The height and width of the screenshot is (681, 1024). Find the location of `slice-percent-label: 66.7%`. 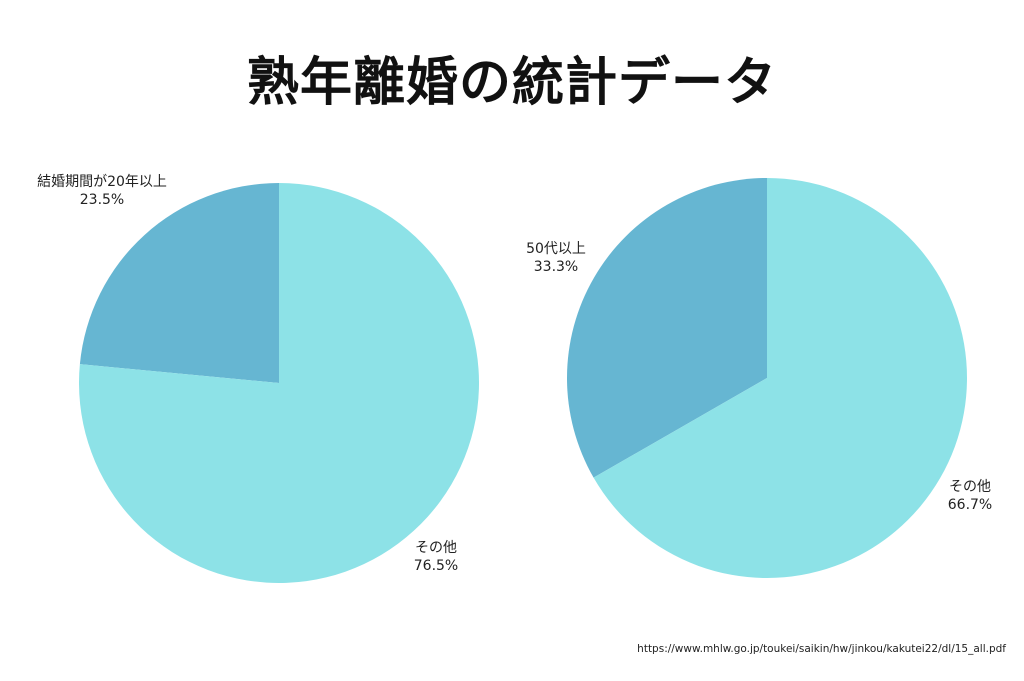

slice-percent-label: 66.7% is located at coordinates (970, 505).